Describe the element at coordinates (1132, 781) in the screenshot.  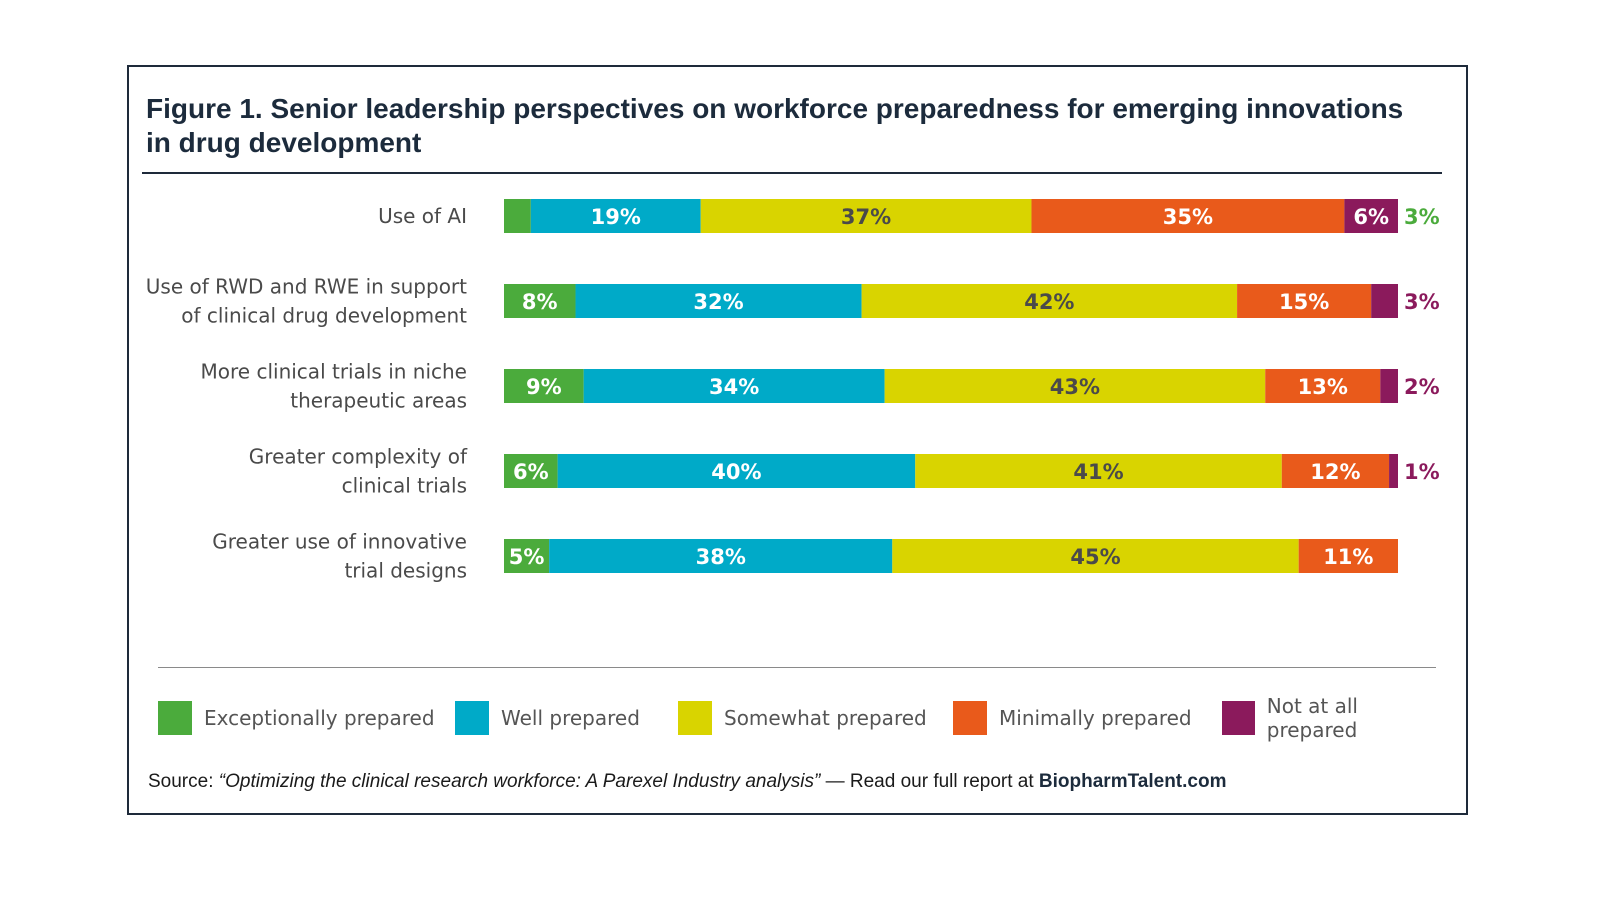
I see `source-site-link: BiopharmTalent.com` at that location.